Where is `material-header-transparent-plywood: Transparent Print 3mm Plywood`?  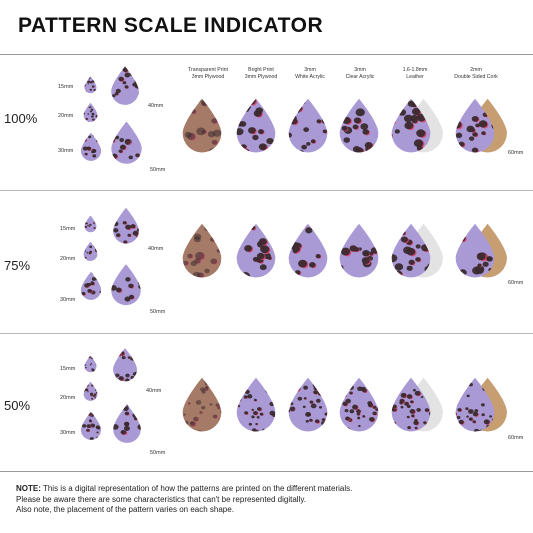
material-header-transparent-plywood: Transparent Print 3mm Plywood is located at coordinates (208, 73).